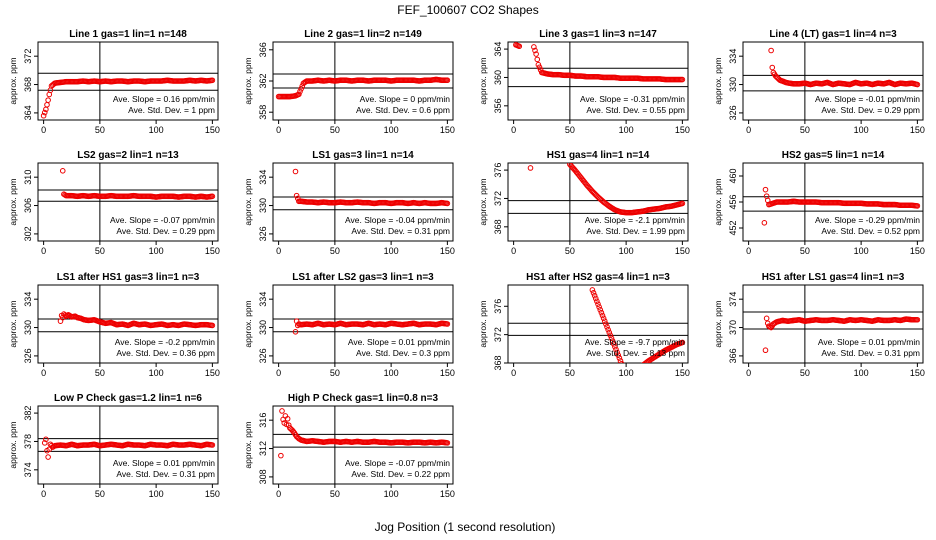  I want to click on std-dev-annotation: Ave. Std. Dev. = 1 ppm, so click(171, 110).